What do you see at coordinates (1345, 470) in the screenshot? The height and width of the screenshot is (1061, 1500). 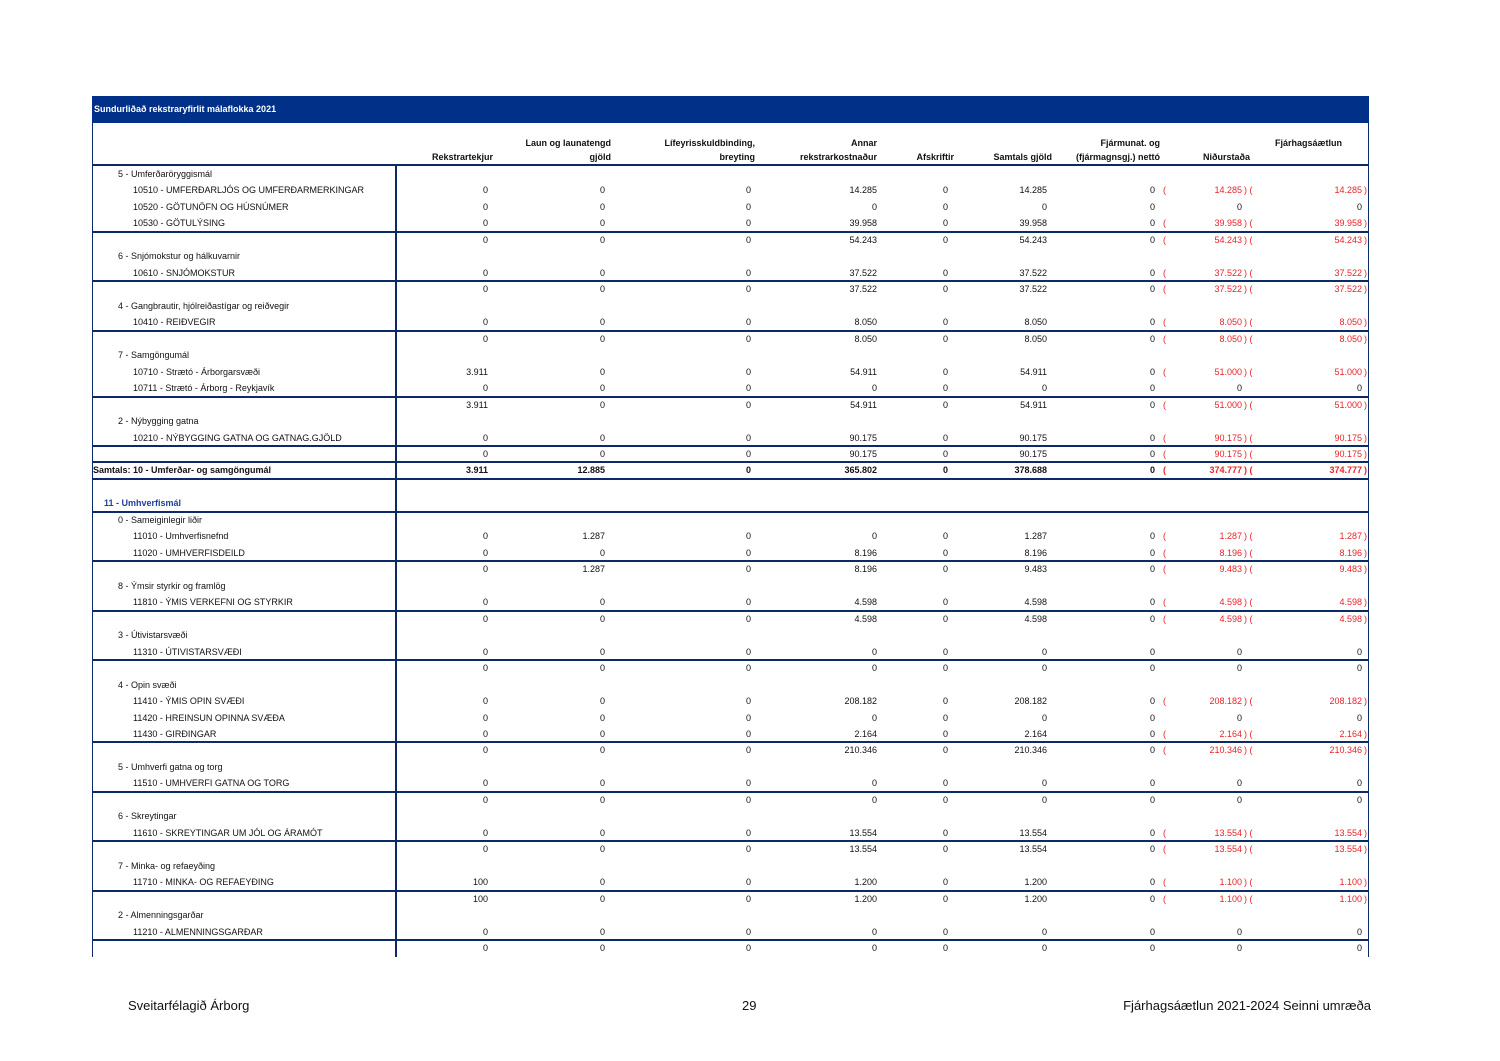 I see `cell-fjarhagsaetlun: 374.777` at bounding box center [1345, 470].